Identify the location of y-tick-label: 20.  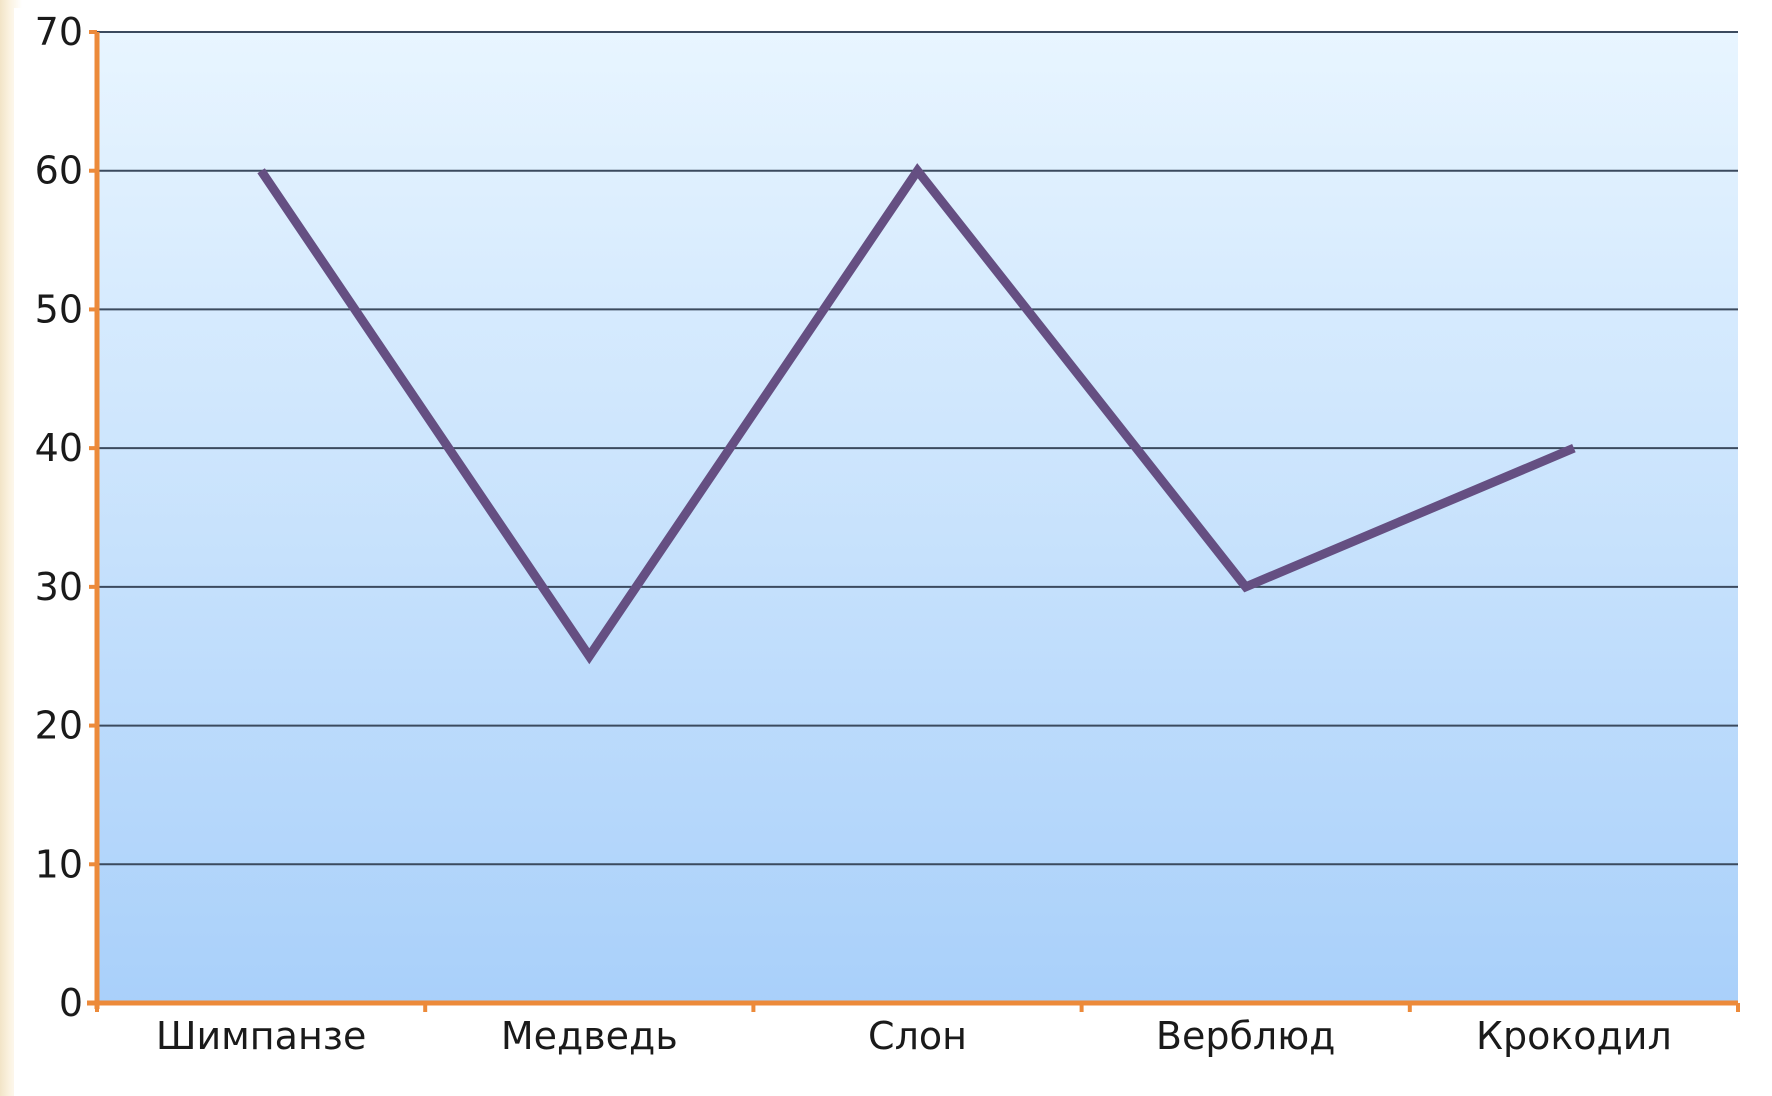
(59, 726).